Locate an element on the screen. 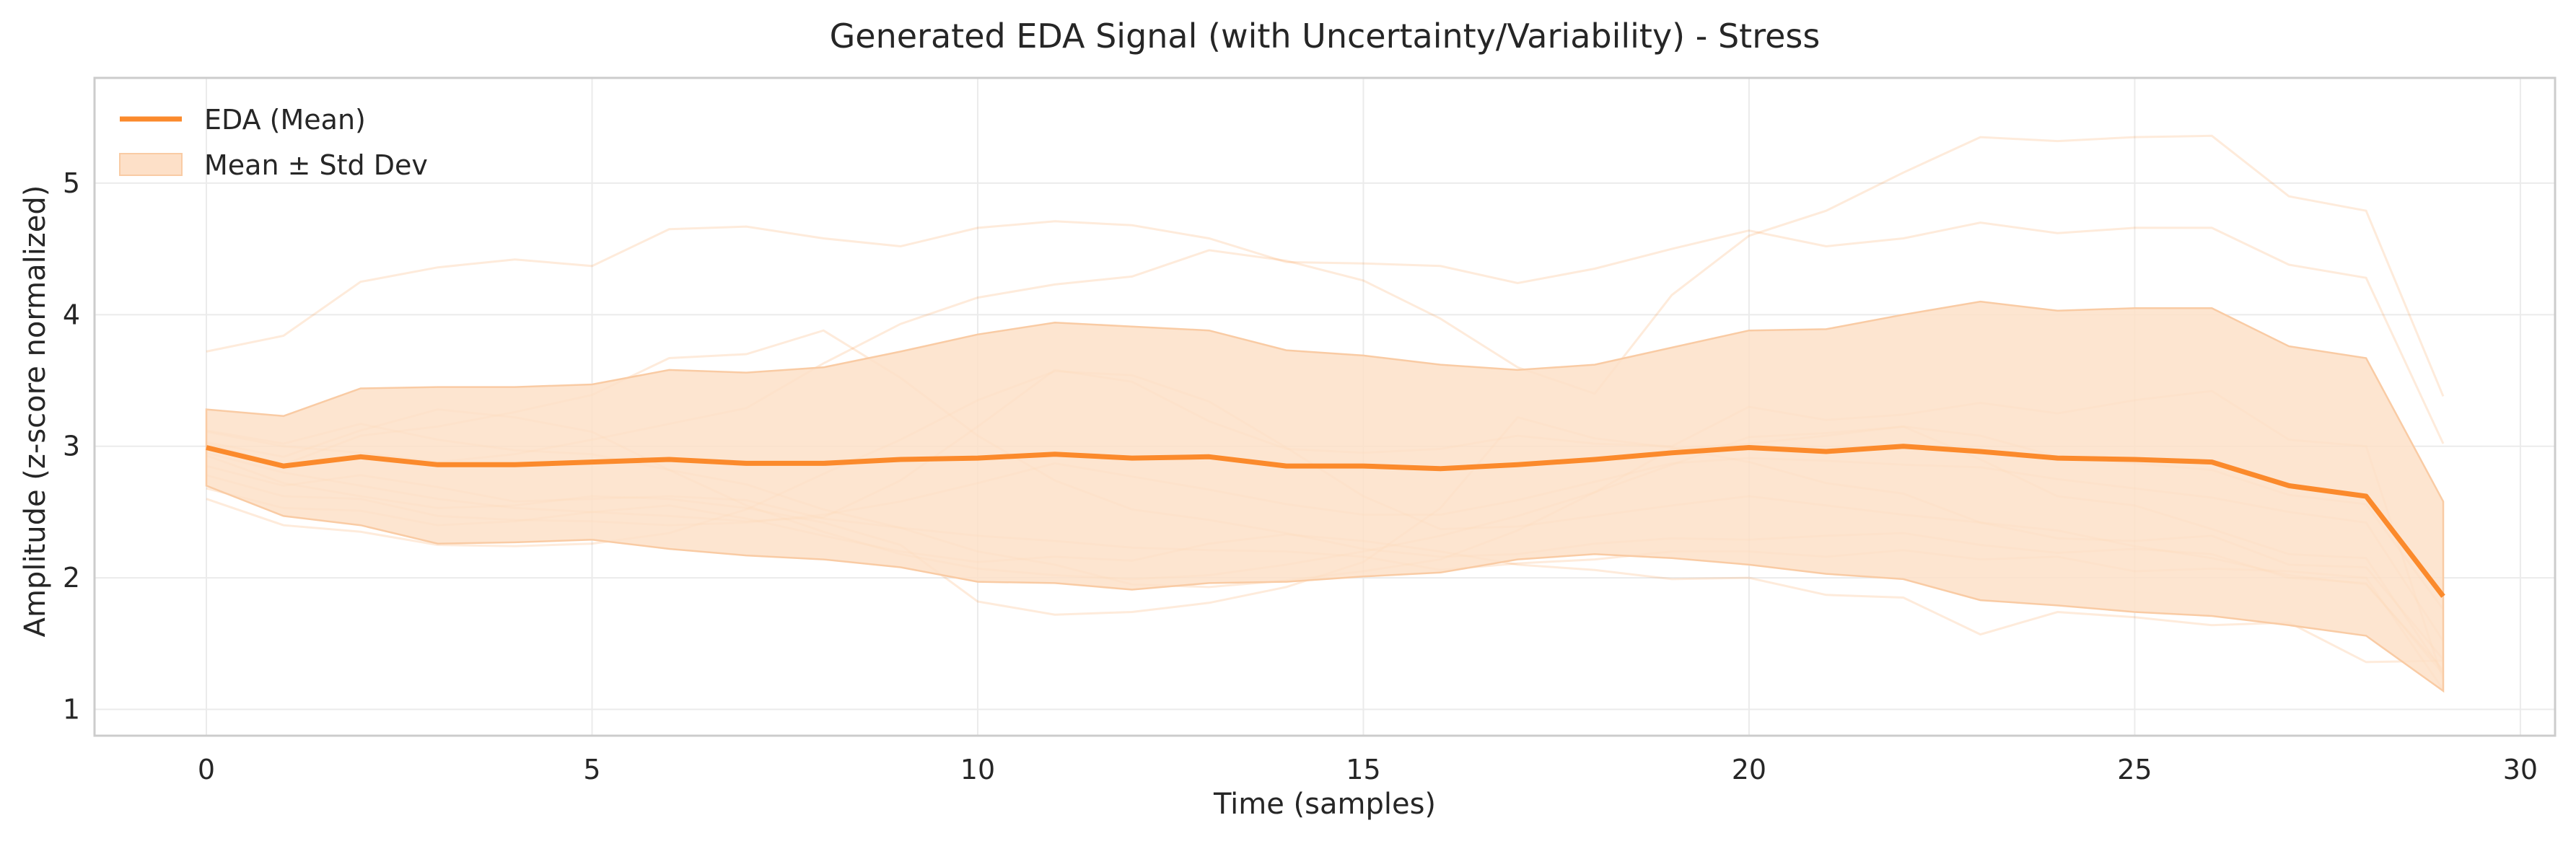 Image resolution: width=2576 pixels, height=841 pixels. x-axis-label: Time (samples) is located at coordinates (1324, 804).